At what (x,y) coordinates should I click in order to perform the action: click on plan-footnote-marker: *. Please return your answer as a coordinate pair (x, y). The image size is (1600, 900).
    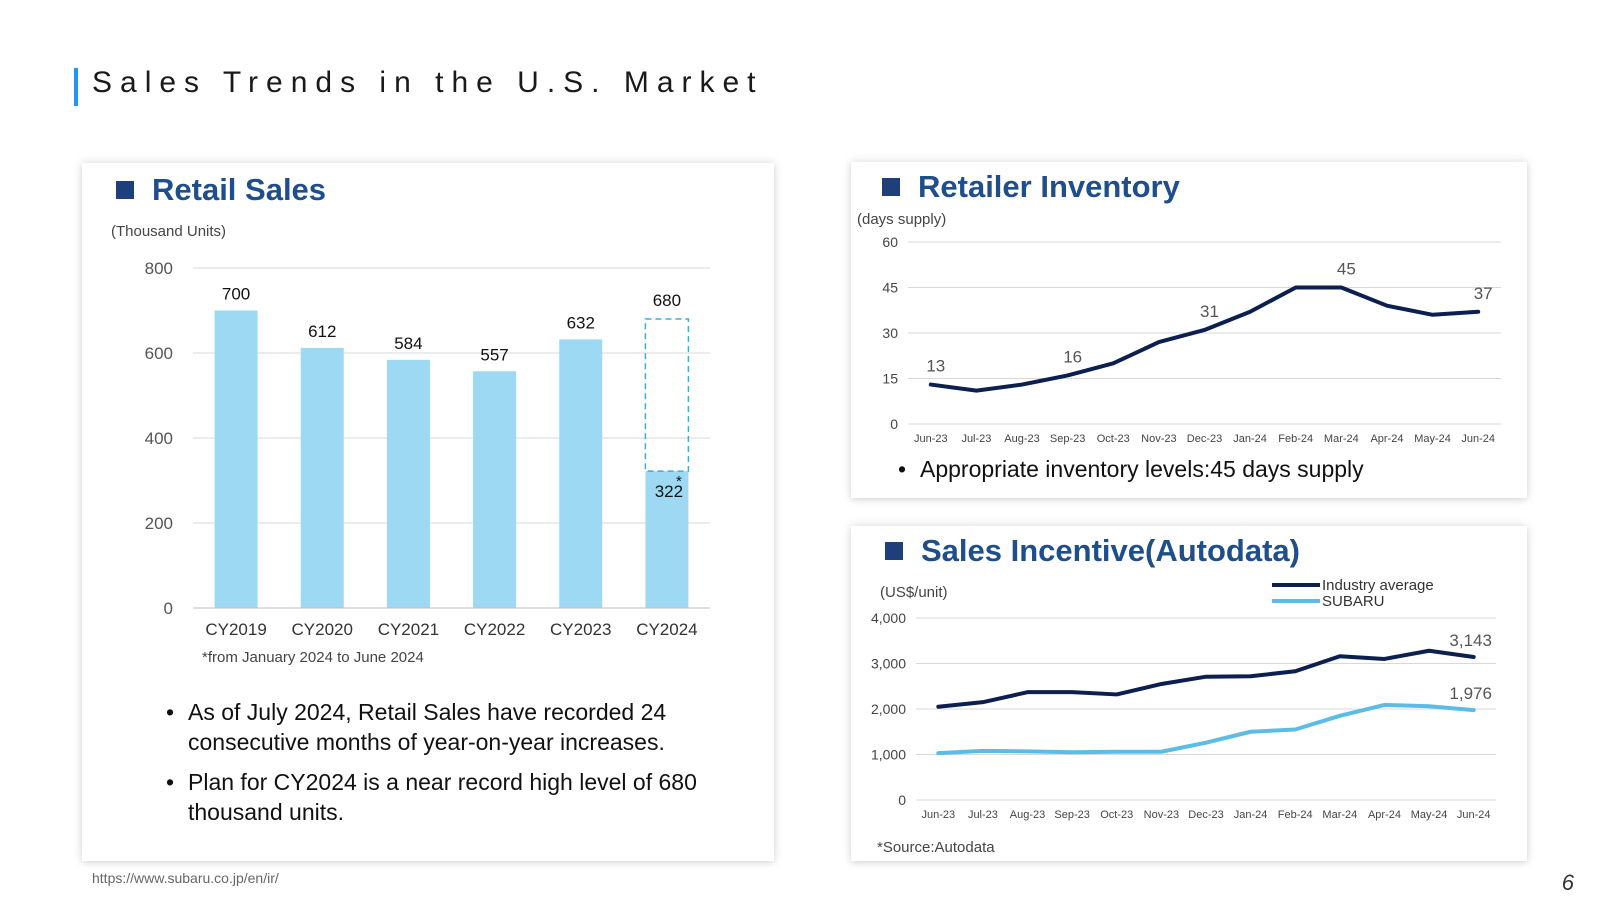
    Looking at the image, I should click on (679, 481).